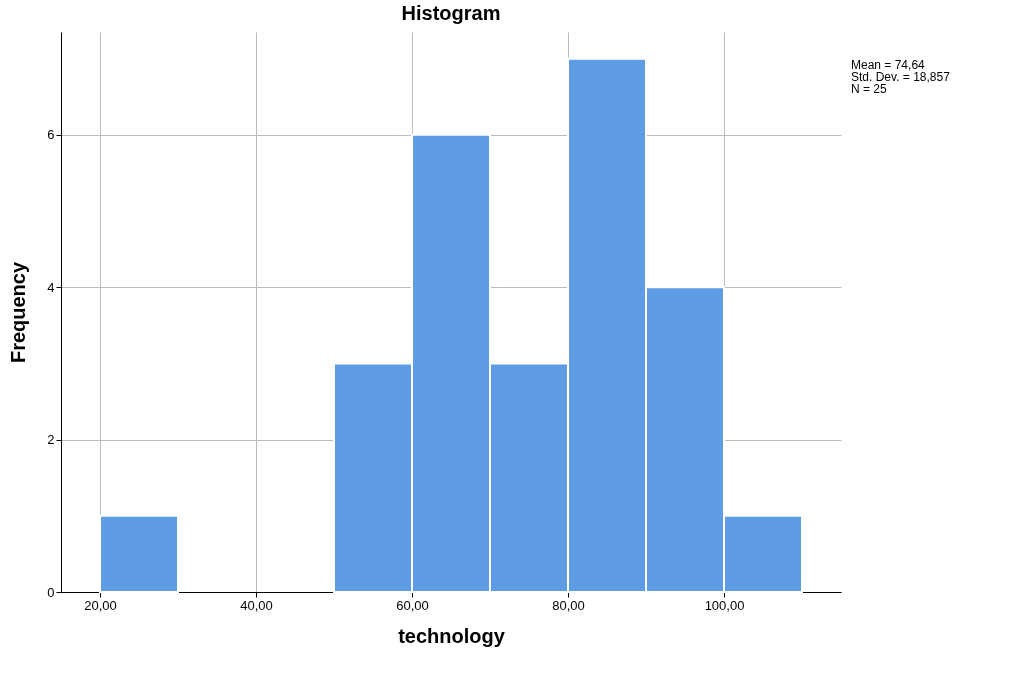 This screenshot has height=700, width=1030. What do you see at coordinates (51, 592) in the screenshot?
I see `y-tick-label: 0` at bounding box center [51, 592].